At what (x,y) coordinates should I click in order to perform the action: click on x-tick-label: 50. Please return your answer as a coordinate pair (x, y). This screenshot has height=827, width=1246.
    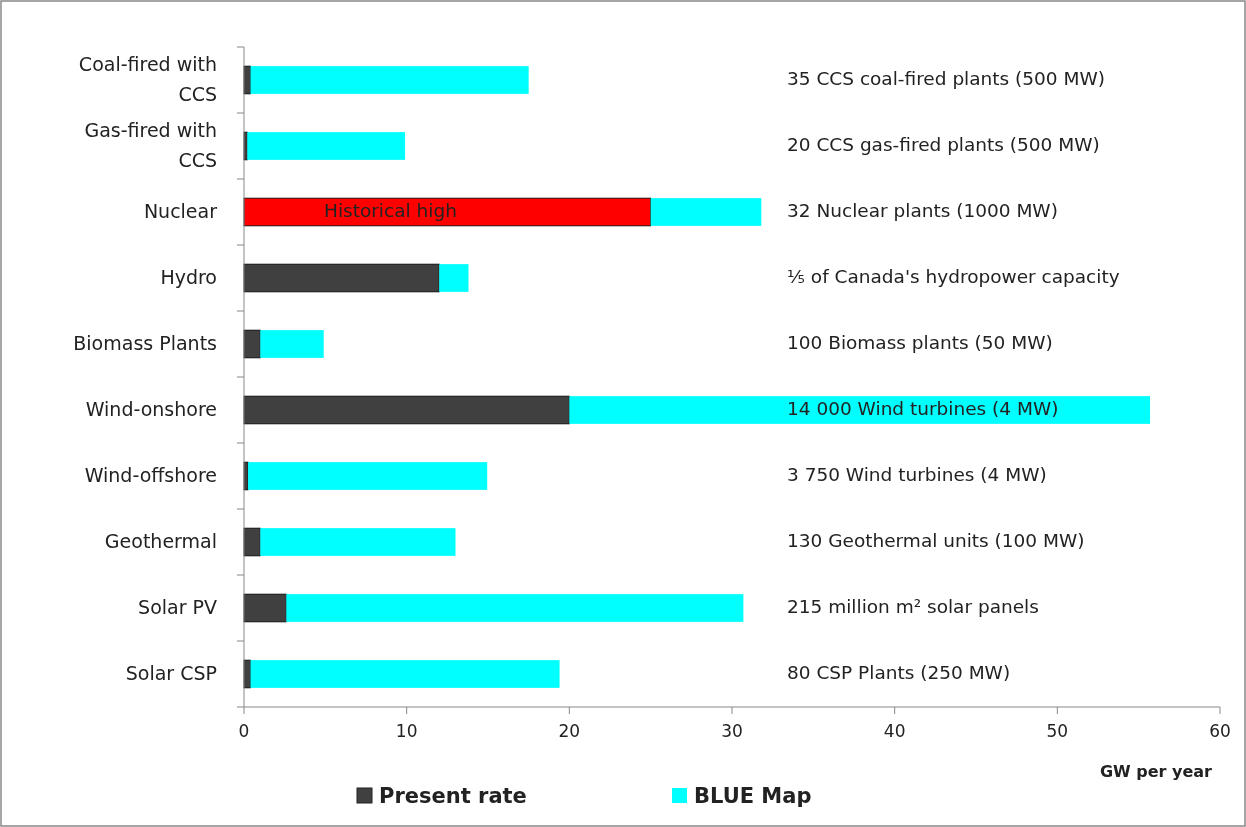
    Looking at the image, I should click on (1057, 731).